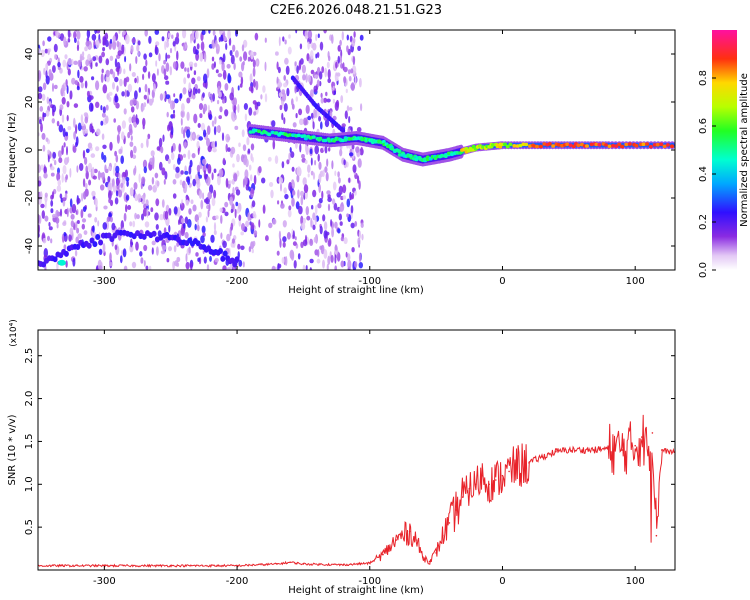  Describe the element at coordinates (29, 54) in the screenshot. I see `y-tick-label: 40` at that location.